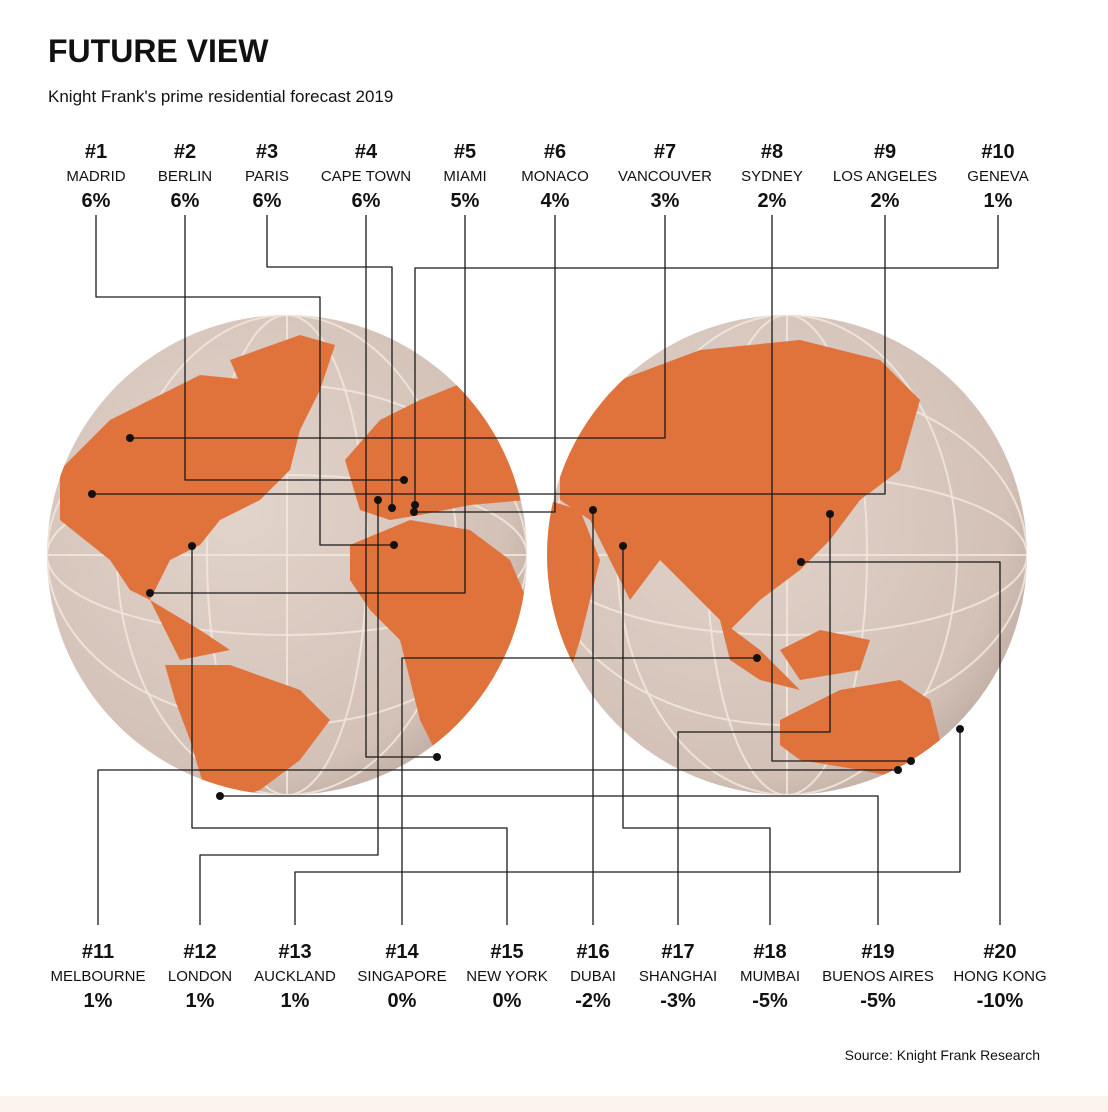 The image size is (1108, 1112). What do you see at coordinates (885, 152) in the screenshot?
I see `city-rank: #9` at bounding box center [885, 152].